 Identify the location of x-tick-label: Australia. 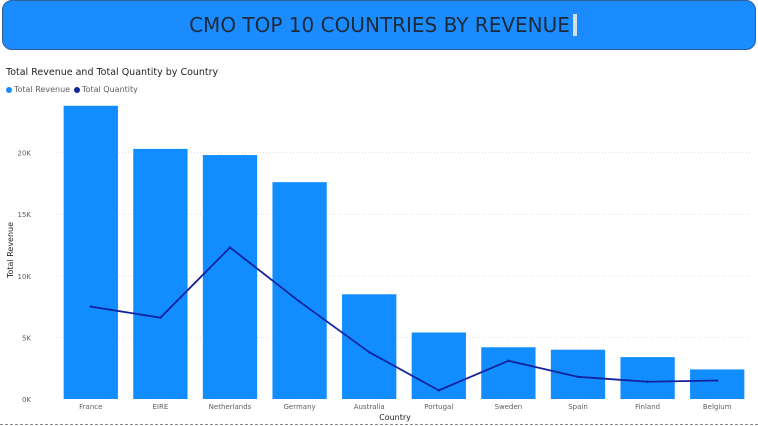
(369, 407).